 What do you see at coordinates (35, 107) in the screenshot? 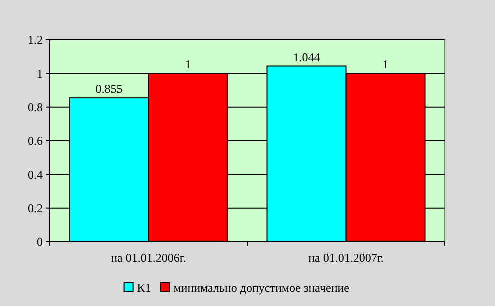
I see `y-tick-label: 0.8` at bounding box center [35, 107].